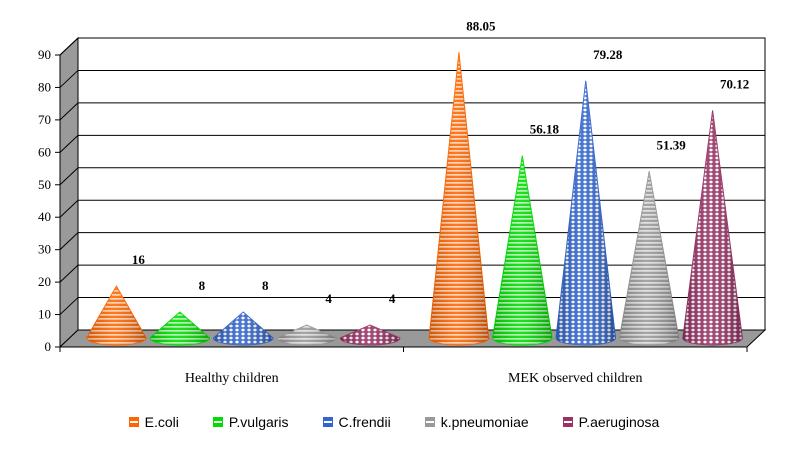 The height and width of the screenshot is (454, 788). What do you see at coordinates (545, 129) in the screenshot?
I see `data-label: 56.18` at bounding box center [545, 129].